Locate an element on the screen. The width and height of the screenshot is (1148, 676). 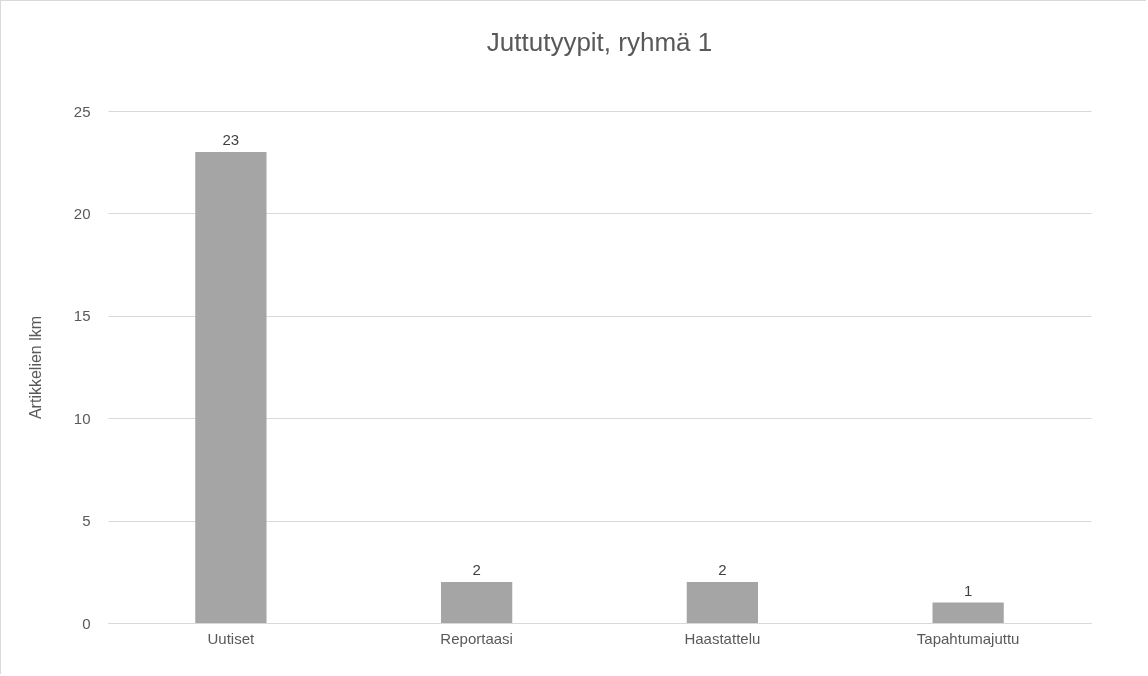
x-tick-label: Reportaasi is located at coordinates (476, 638).